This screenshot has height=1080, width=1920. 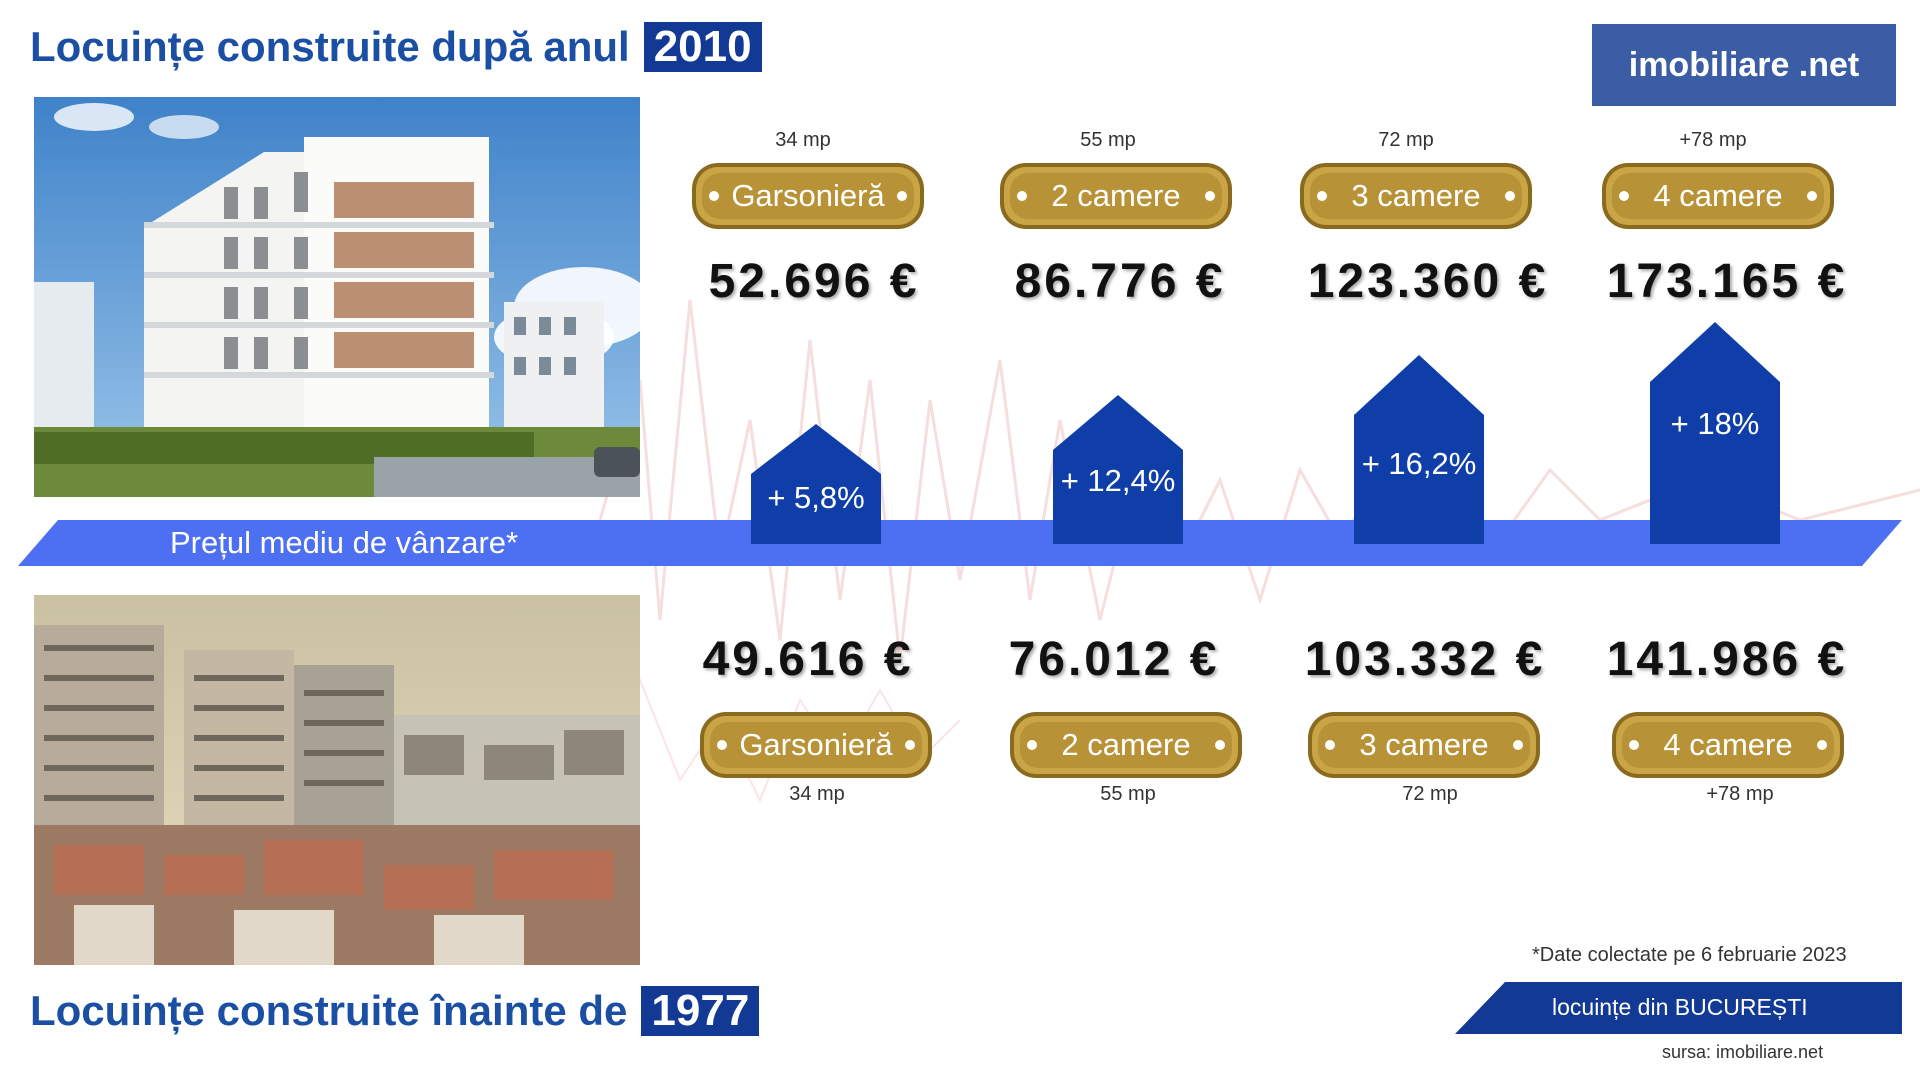 I want to click on bottom-badge-label-3: 3 camere, so click(x=1424, y=744).